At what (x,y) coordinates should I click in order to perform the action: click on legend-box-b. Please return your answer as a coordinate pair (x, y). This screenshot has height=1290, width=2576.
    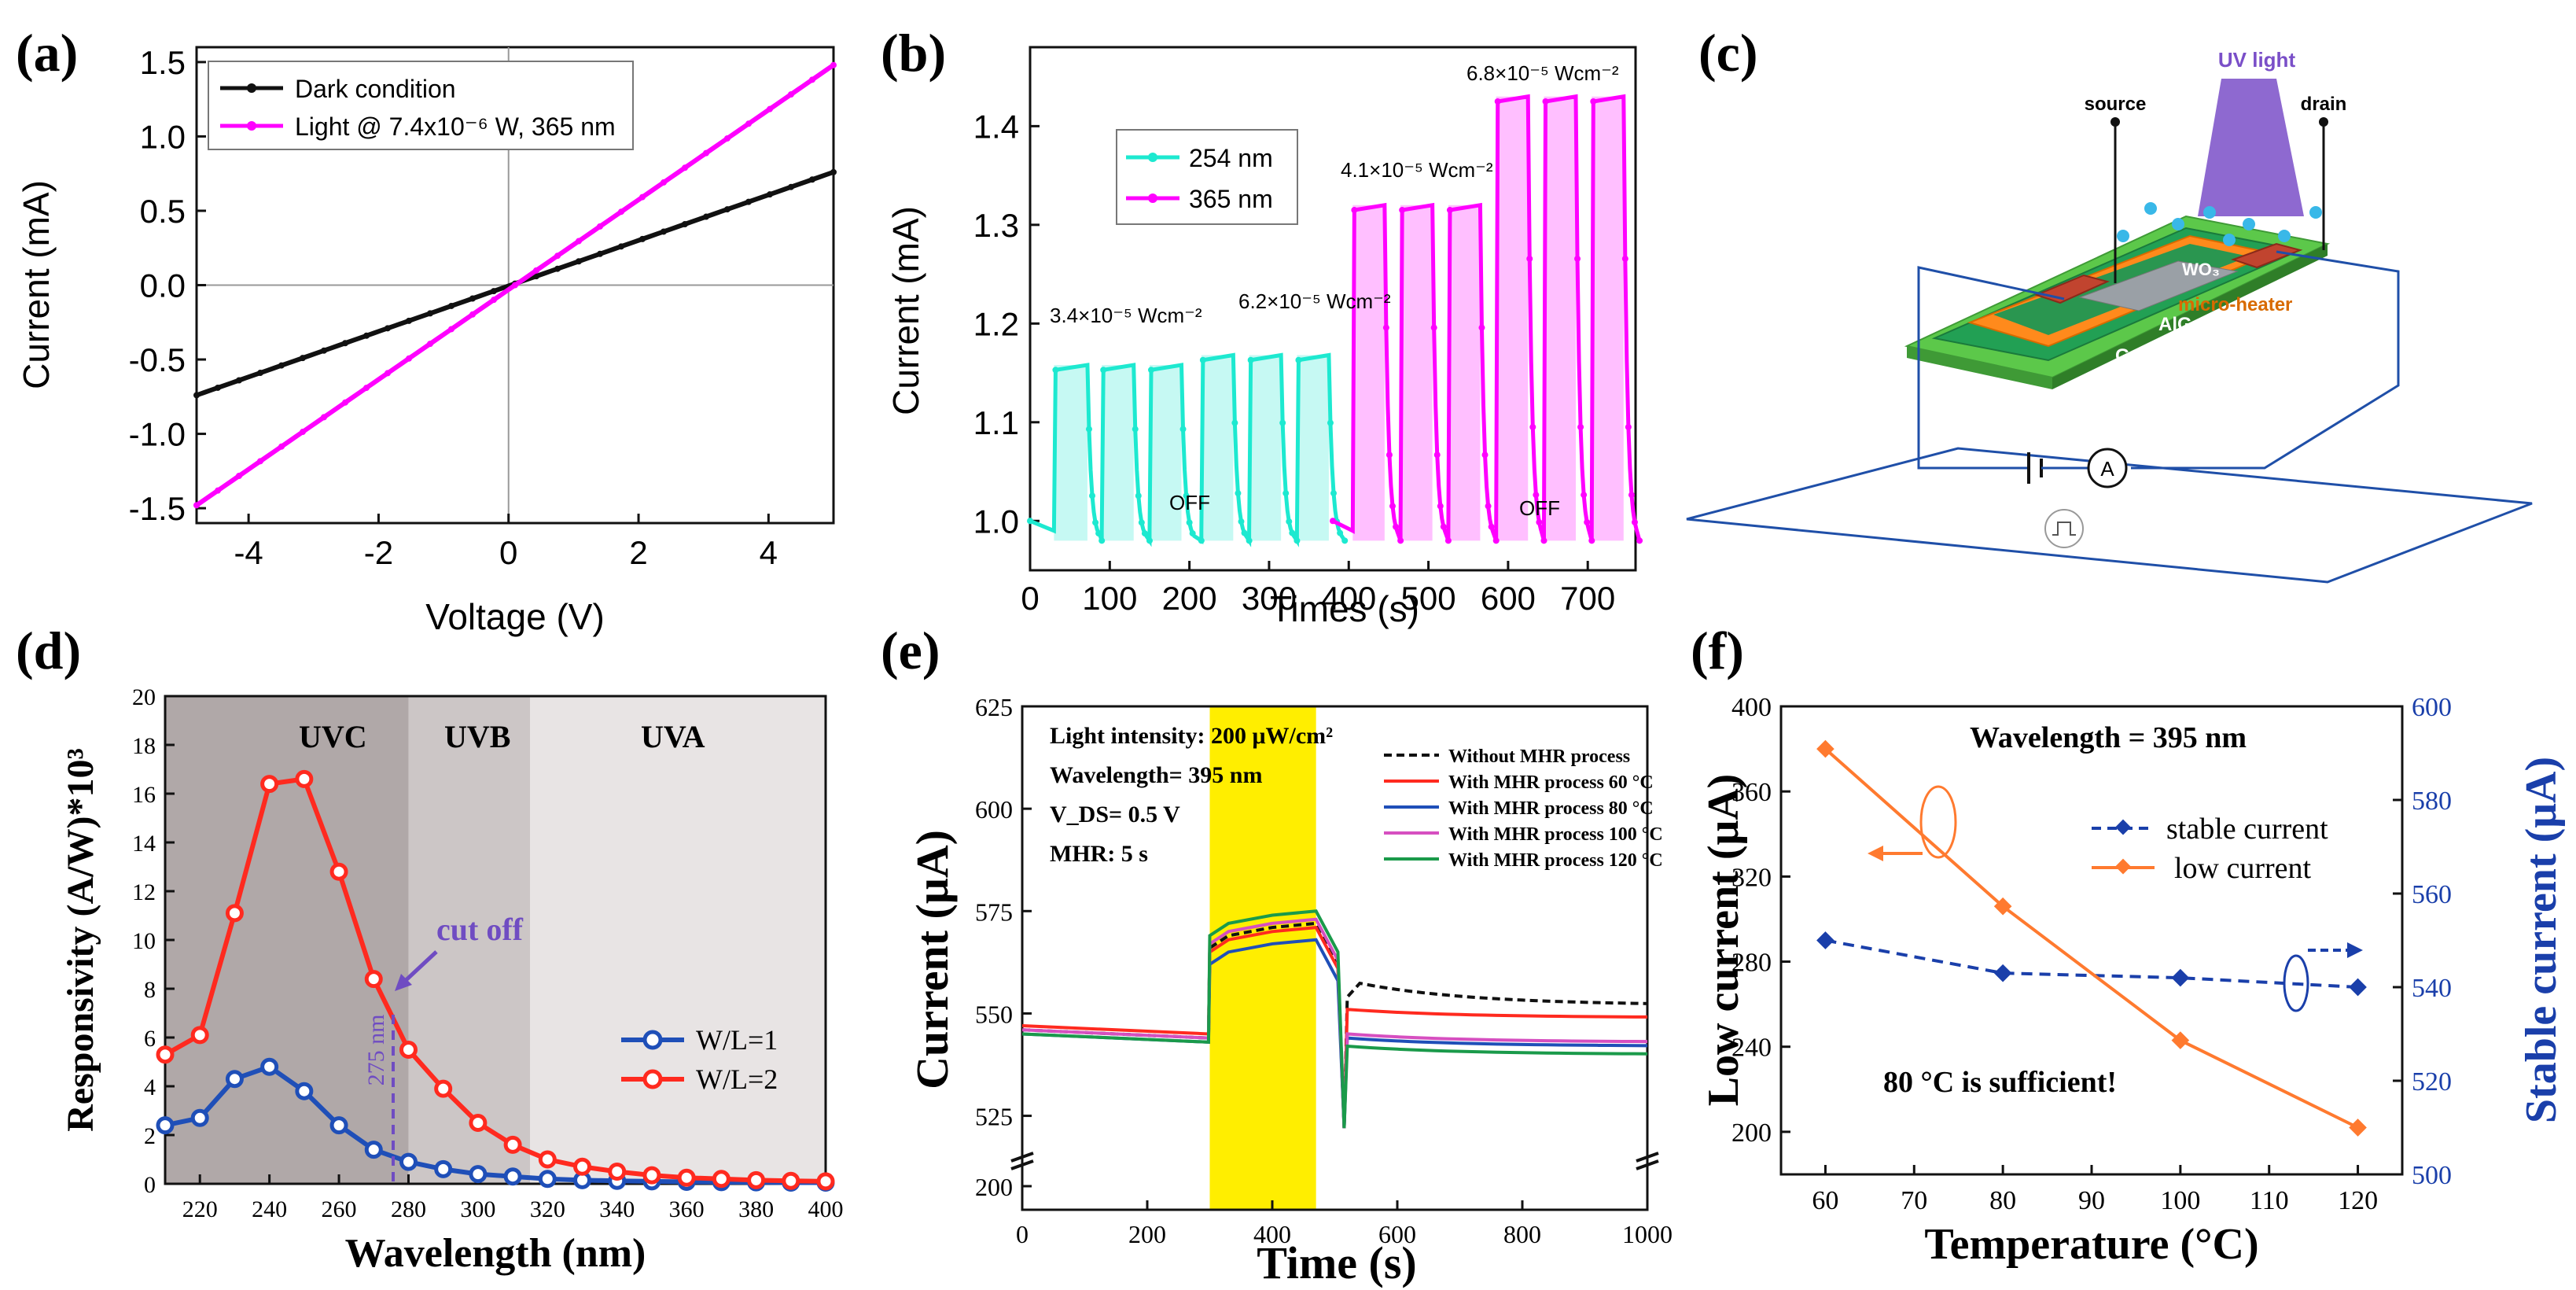
    Looking at the image, I should click on (1207, 177).